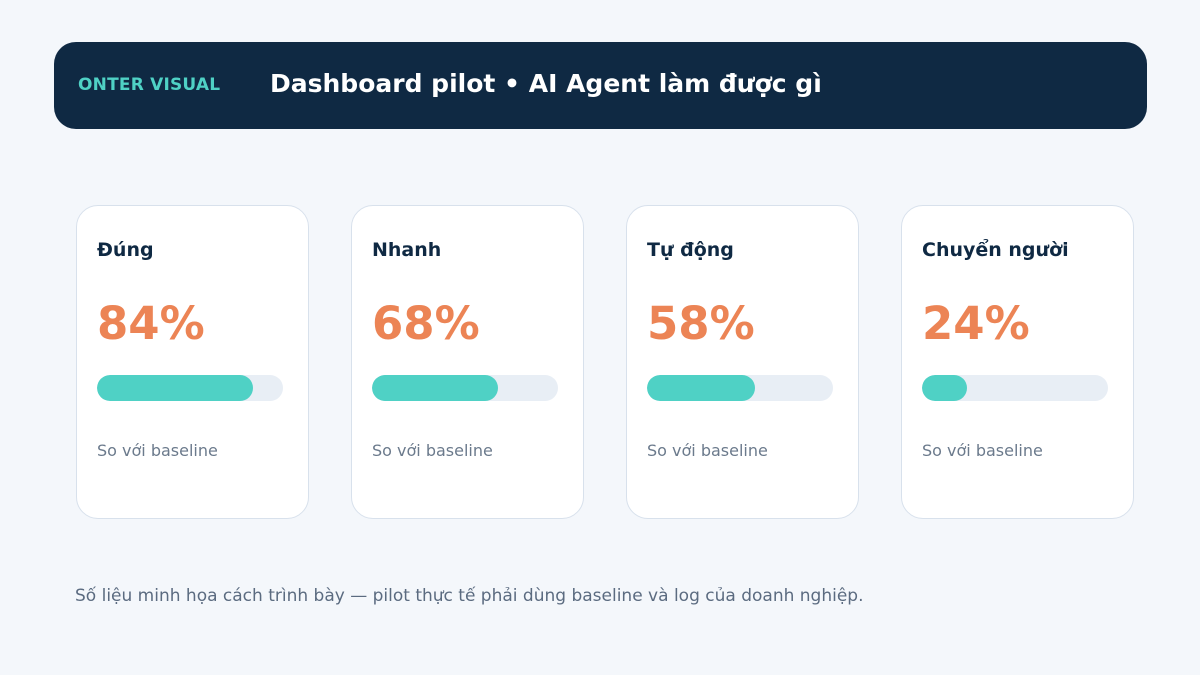 Image resolution: width=1200 pixels, height=675 pixels. What do you see at coordinates (546, 83) in the screenshot?
I see `page-title: Dashboard pilot • AI Agent làm được gì` at bounding box center [546, 83].